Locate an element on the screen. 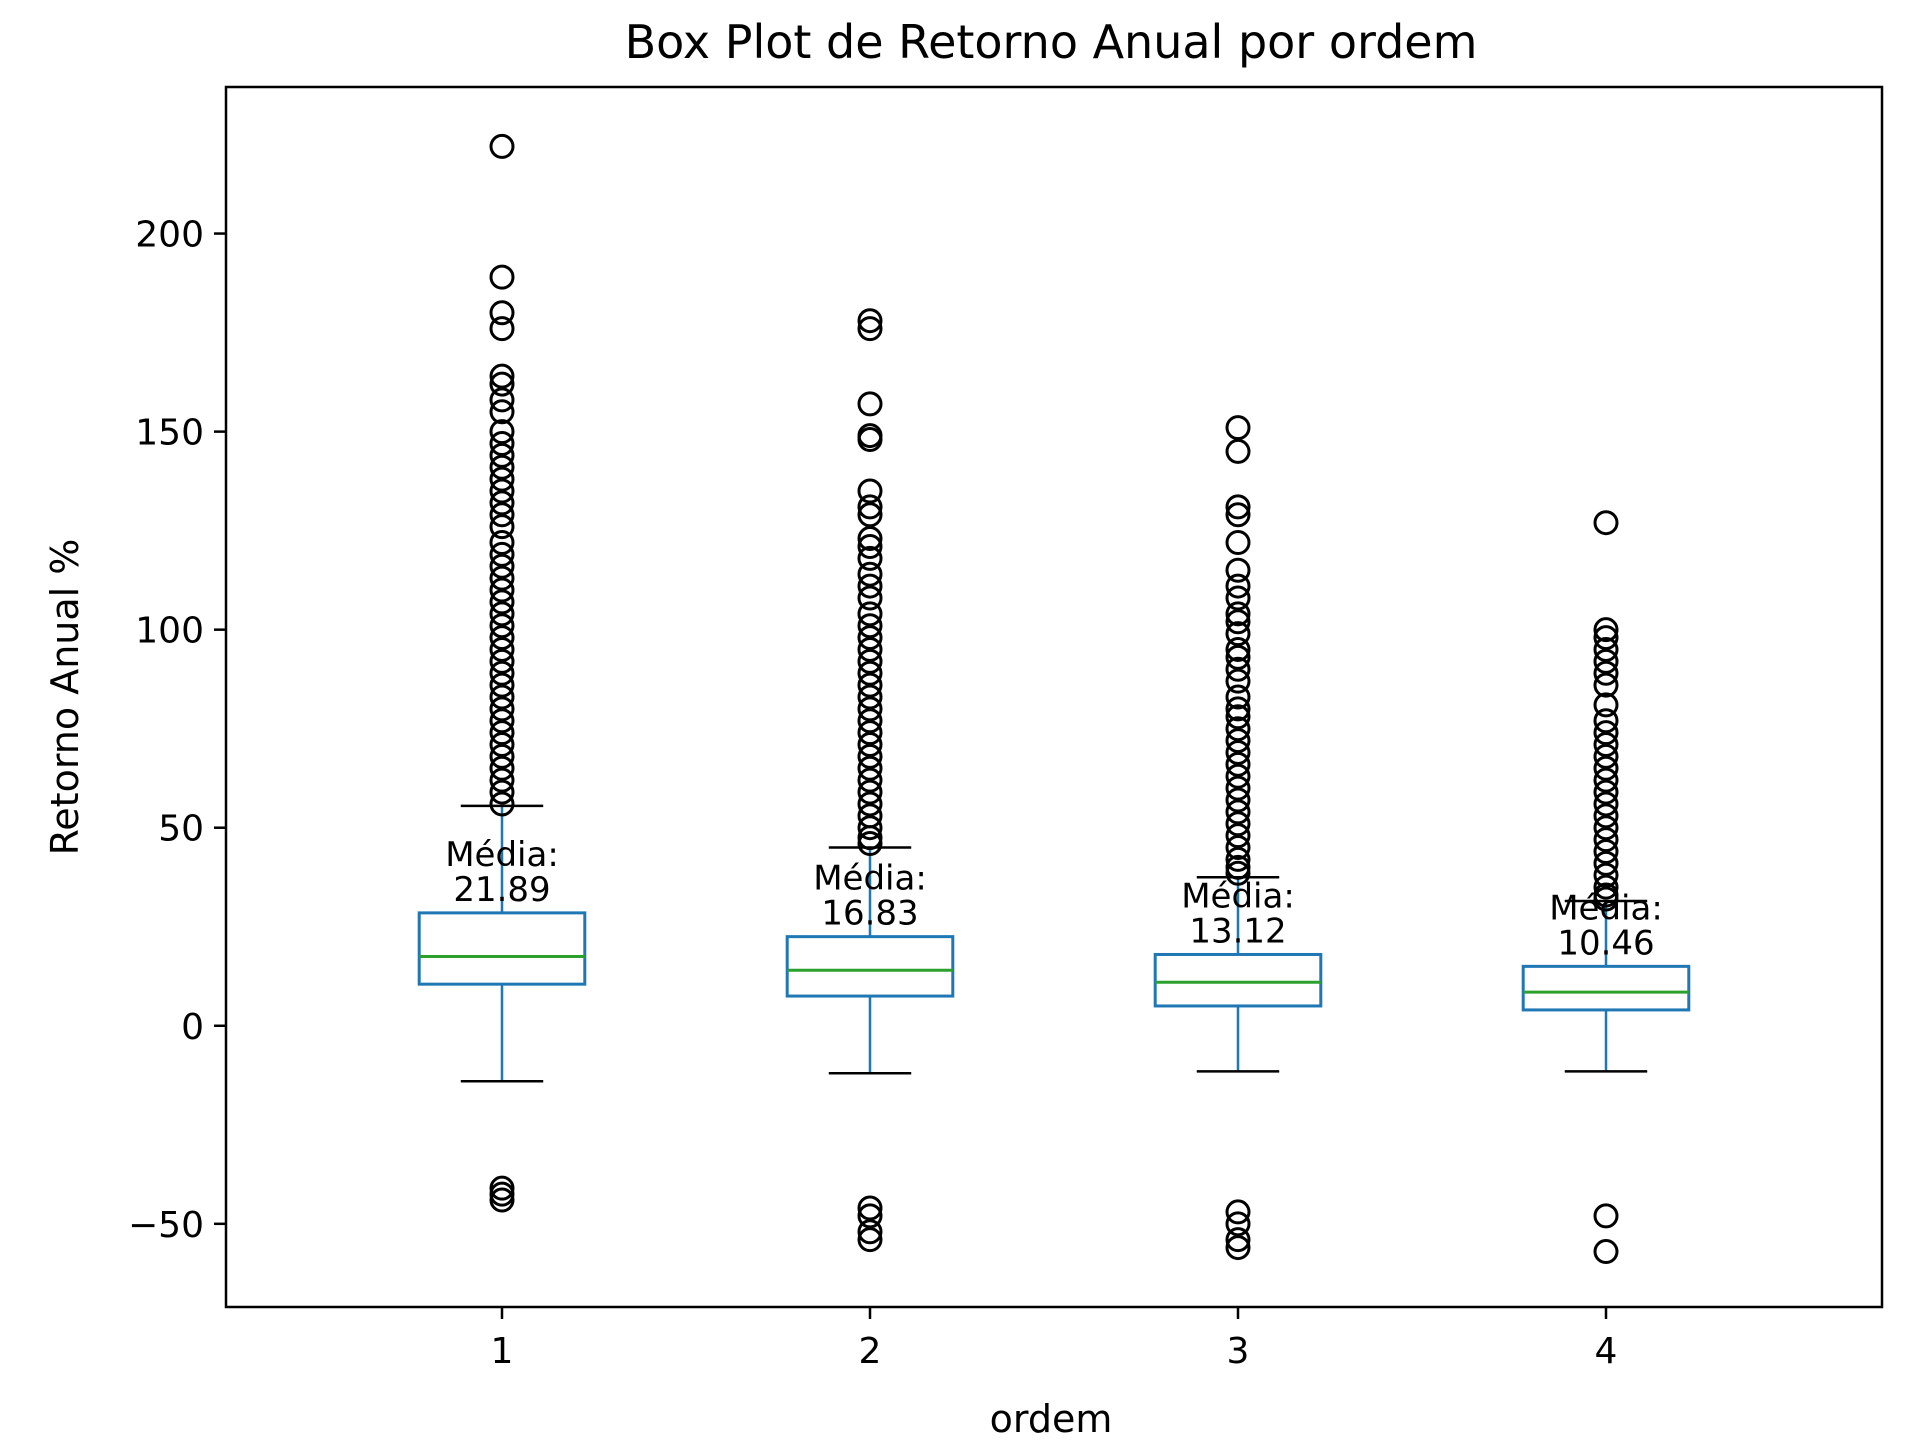  x-tick-label: 1 is located at coordinates (502, 1351).